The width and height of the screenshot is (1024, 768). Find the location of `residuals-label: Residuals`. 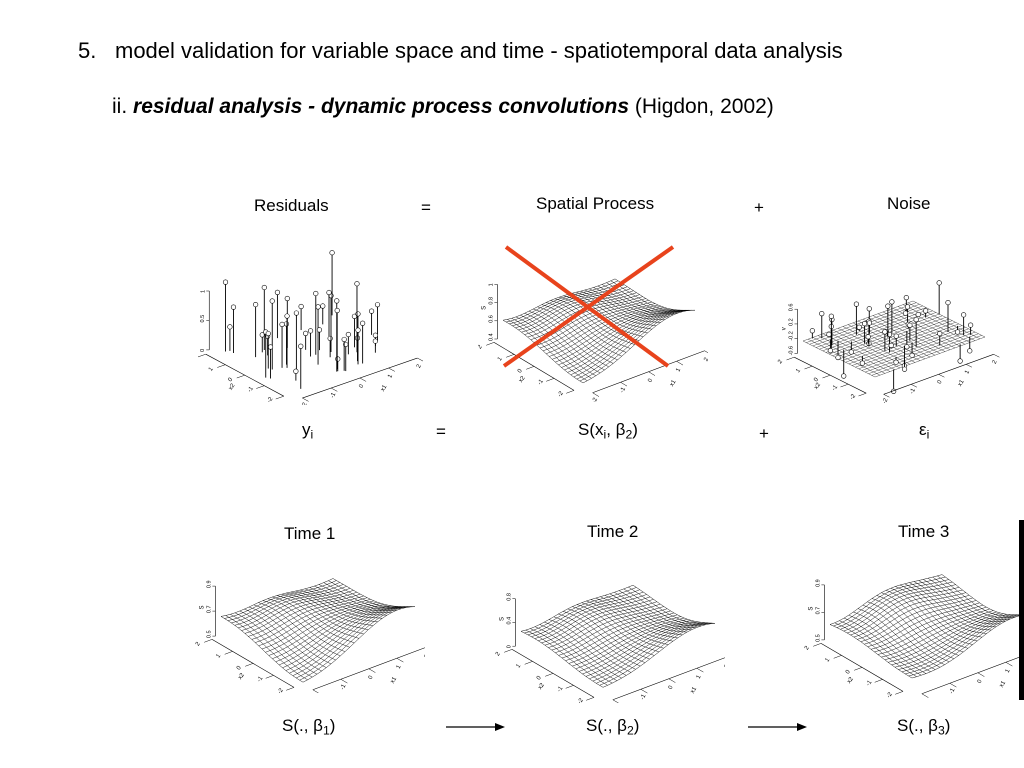

residuals-label: Residuals is located at coordinates (291, 205).